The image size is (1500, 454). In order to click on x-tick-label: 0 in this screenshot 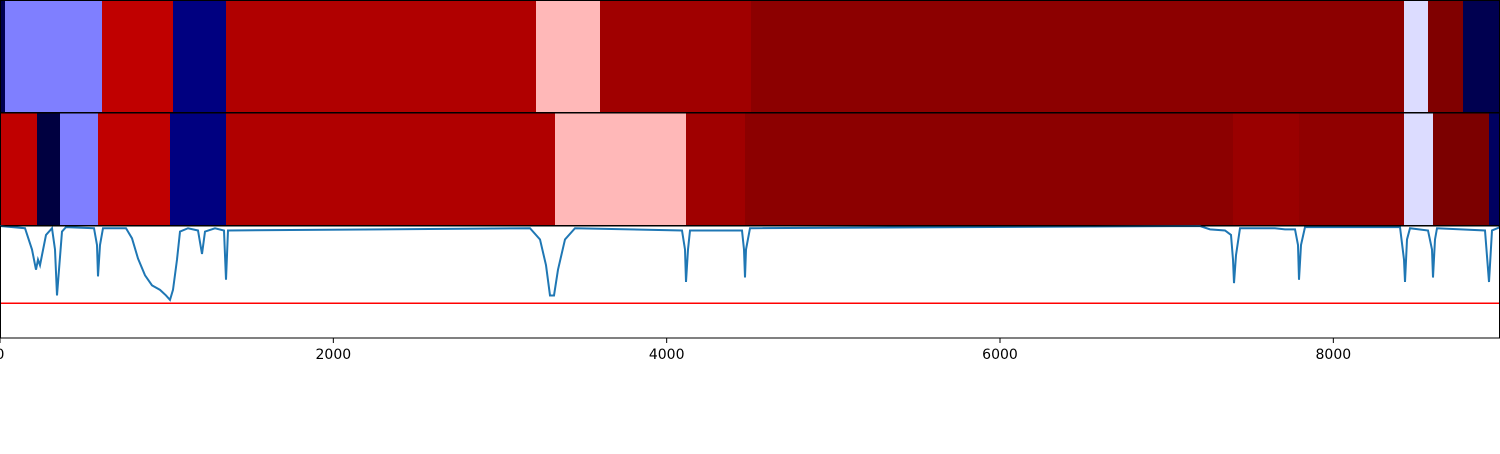, I will do `click(2, 355)`.